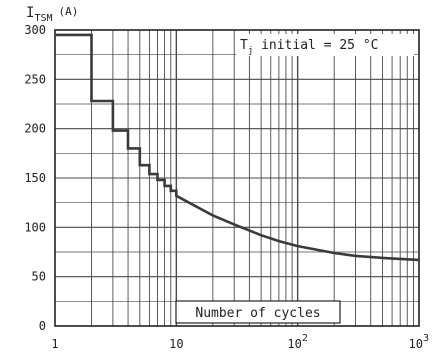 The height and width of the screenshot is (352, 439). I want to click on annotation-backdrop, so click(325, 45).